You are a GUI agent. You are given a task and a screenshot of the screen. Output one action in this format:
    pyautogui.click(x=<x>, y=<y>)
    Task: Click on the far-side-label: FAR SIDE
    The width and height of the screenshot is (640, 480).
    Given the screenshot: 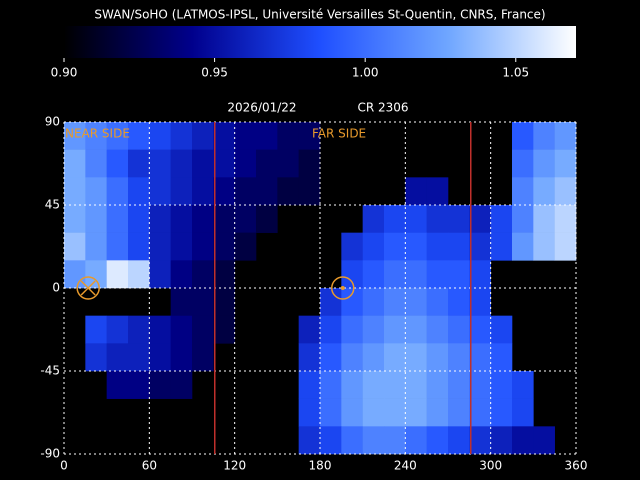 What is the action you would take?
    pyautogui.click(x=339, y=134)
    